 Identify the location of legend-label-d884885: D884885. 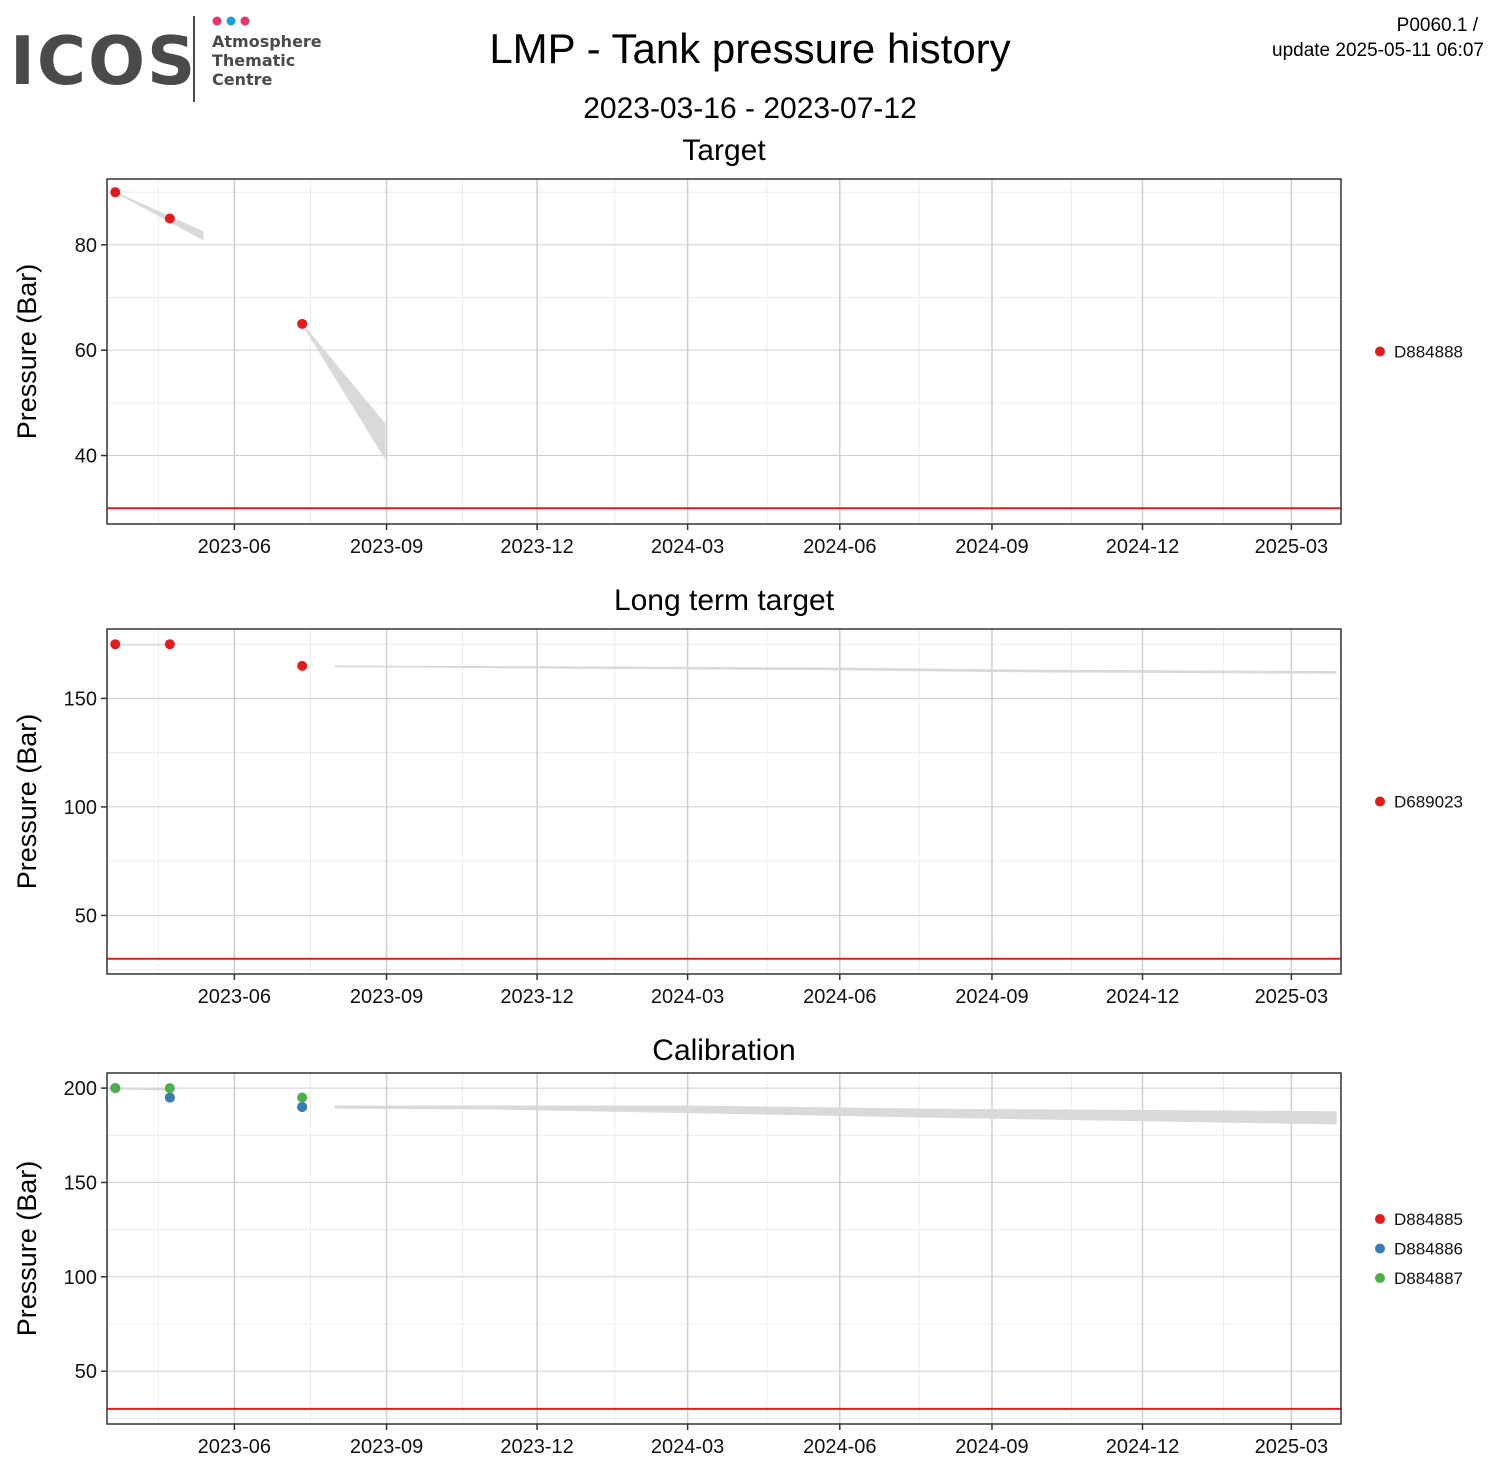
(1428, 1219).